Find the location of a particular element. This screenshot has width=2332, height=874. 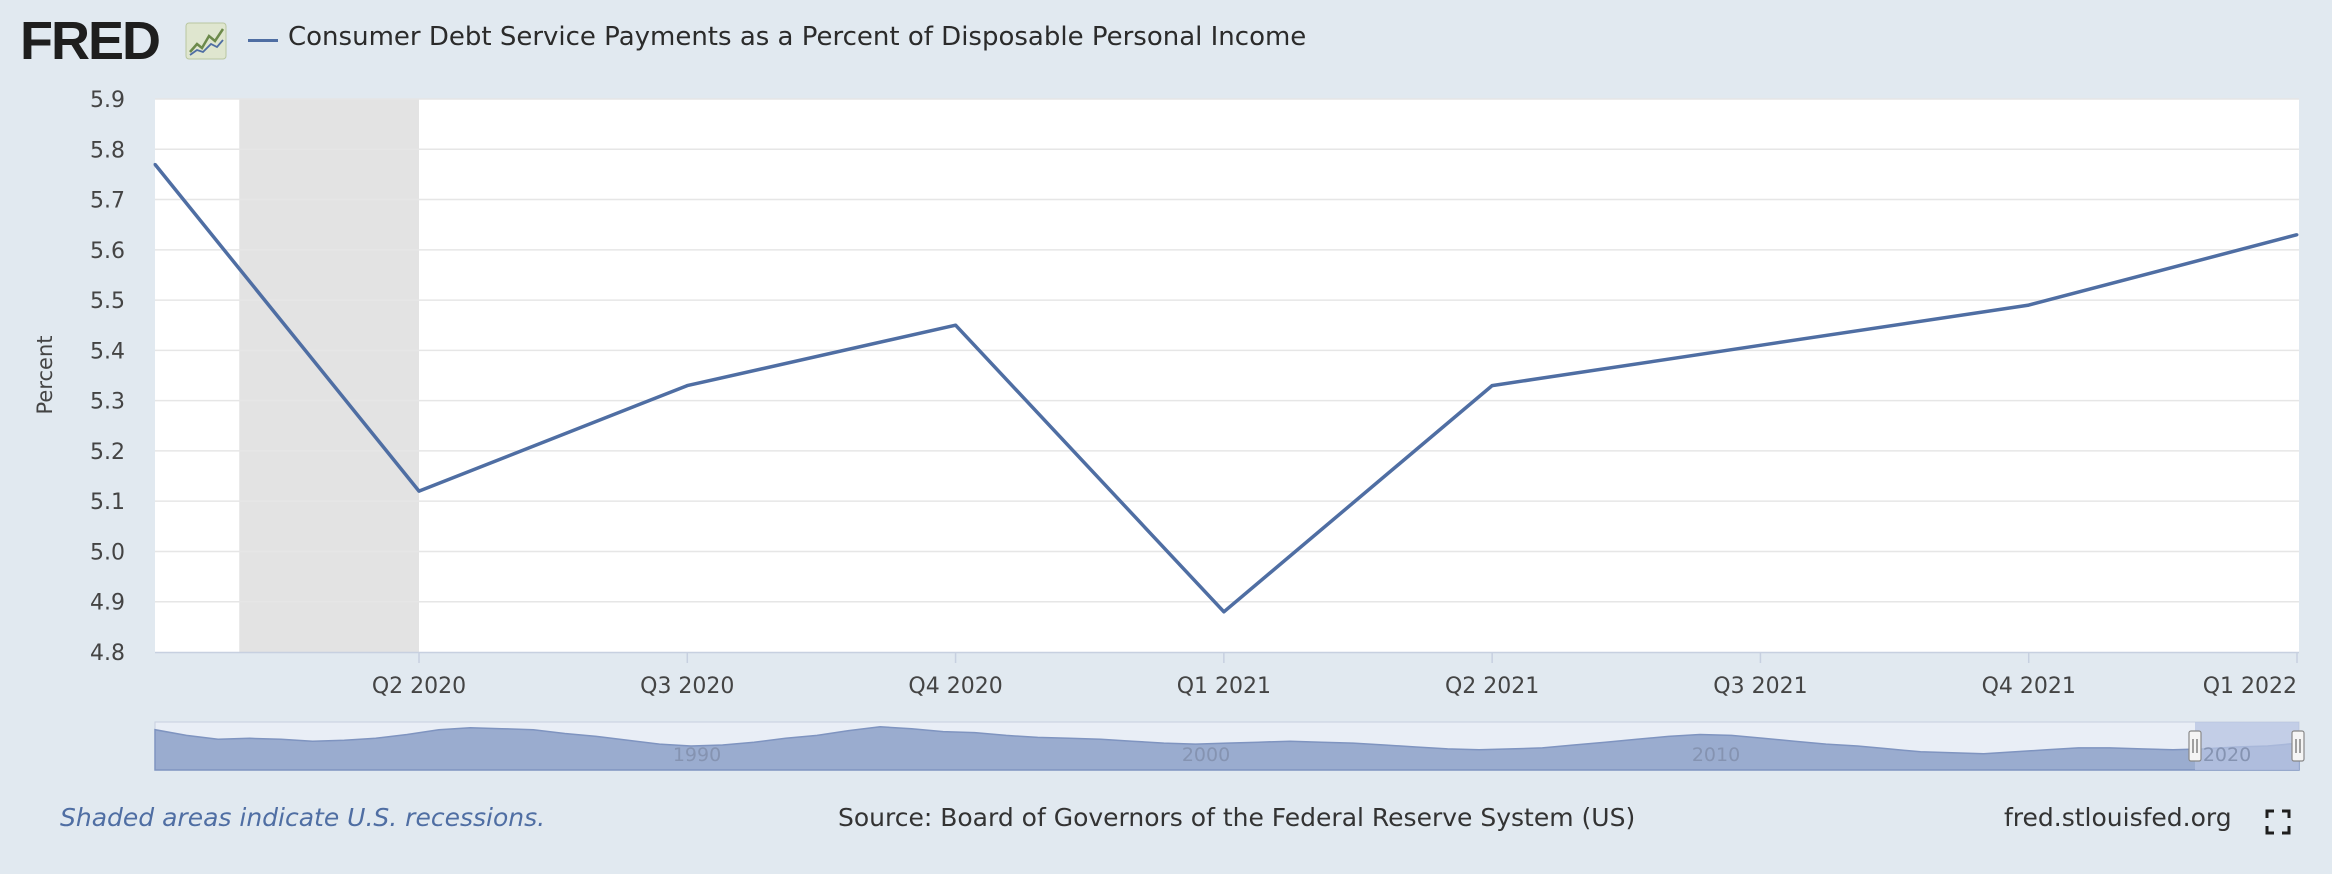

navigator-right-handle is located at coordinates (2298, 746).